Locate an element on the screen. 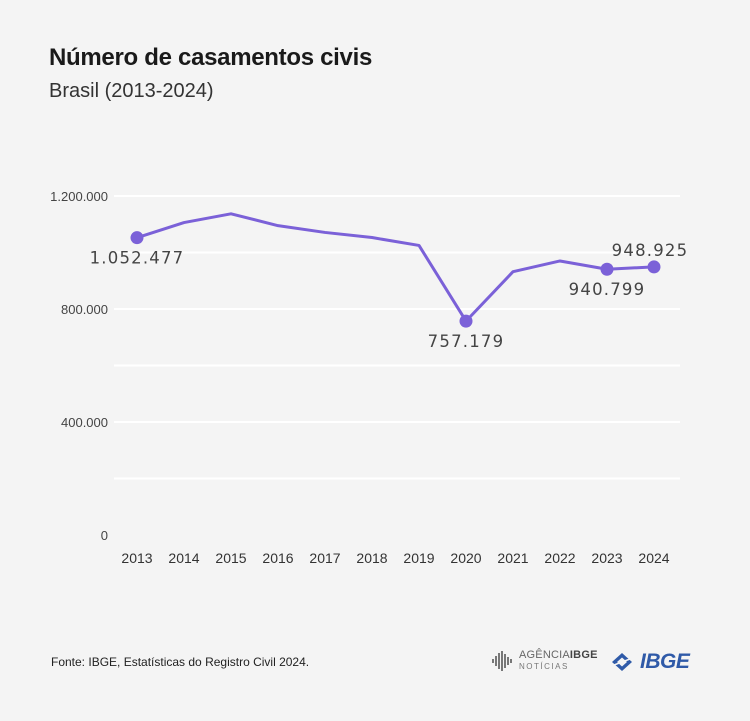 This screenshot has width=750, height=721. x-tick-label: 2016 is located at coordinates (277, 558).